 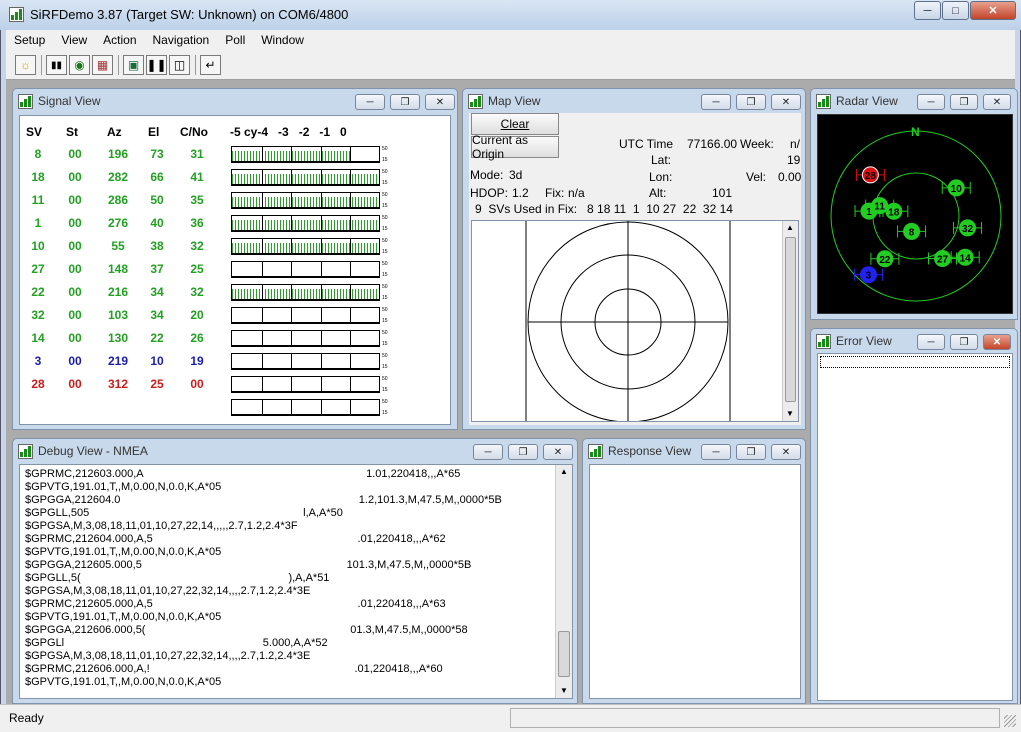 I want to click on signal-row-el: 50, so click(x=157, y=200).